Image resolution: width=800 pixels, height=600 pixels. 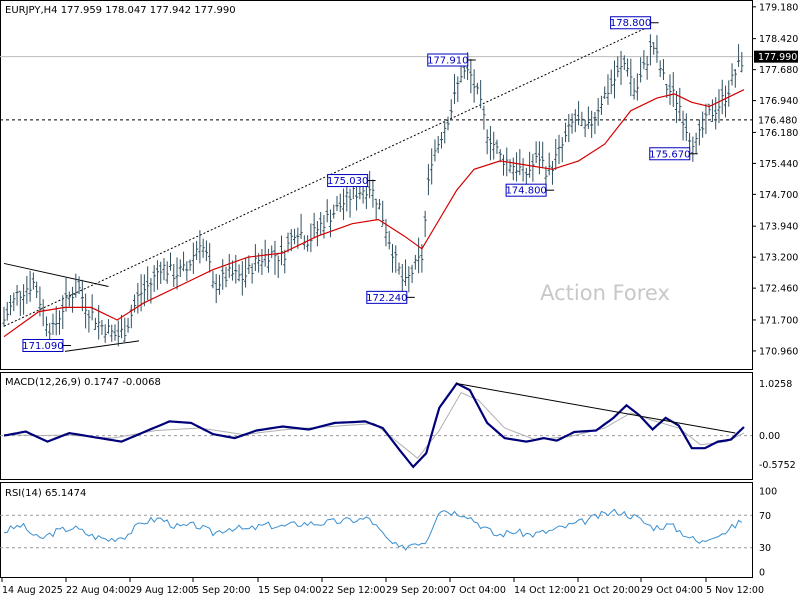 What do you see at coordinates (162, 590) in the screenshot?
I see `x-tick-label: 29 Aug 12:00` at bounding box center [162, 590].